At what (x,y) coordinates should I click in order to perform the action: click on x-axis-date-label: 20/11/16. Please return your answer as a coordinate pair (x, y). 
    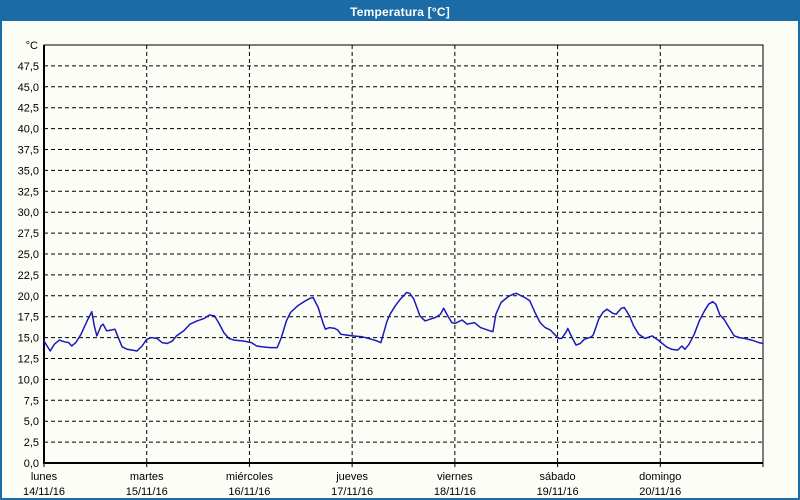
    Looking at the image, I should click on (660, 492).